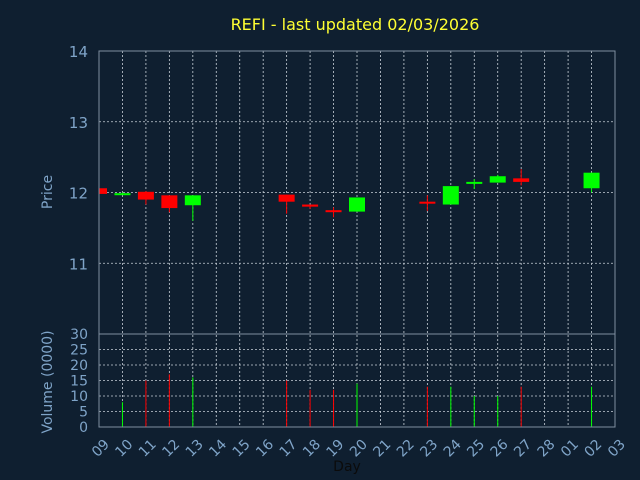  I want to click on x-tick-label: 22, so click(406, 449).